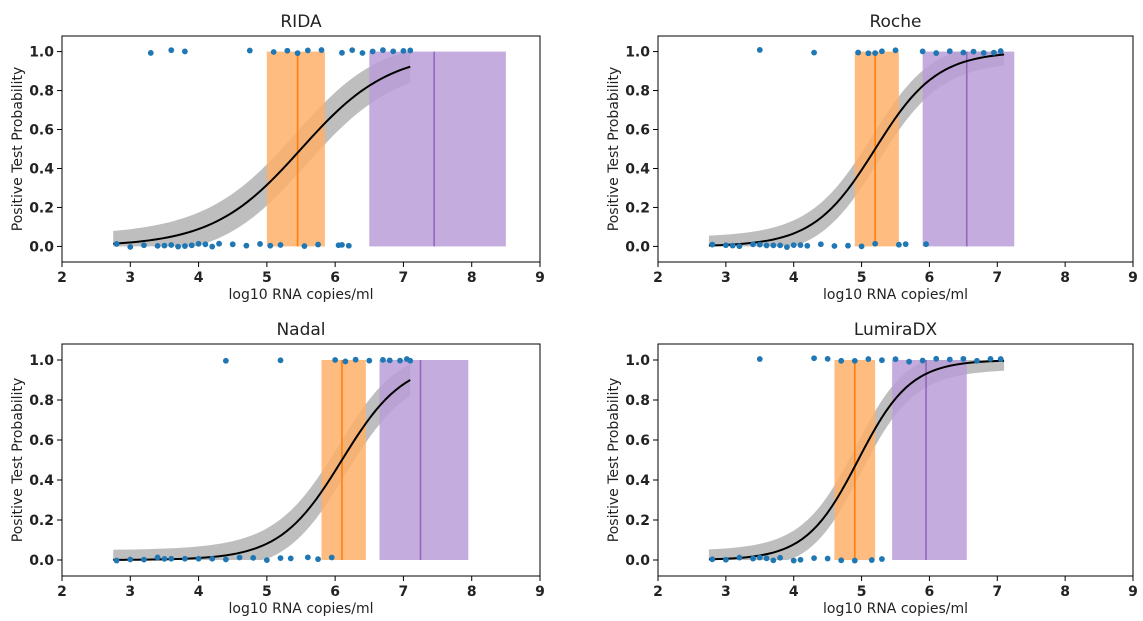 The image size is (1143, 621). What do you see at coordinates (895, 22) in the screenshot?
I see `chart-title: Roche` at bounding box center [895, 22].